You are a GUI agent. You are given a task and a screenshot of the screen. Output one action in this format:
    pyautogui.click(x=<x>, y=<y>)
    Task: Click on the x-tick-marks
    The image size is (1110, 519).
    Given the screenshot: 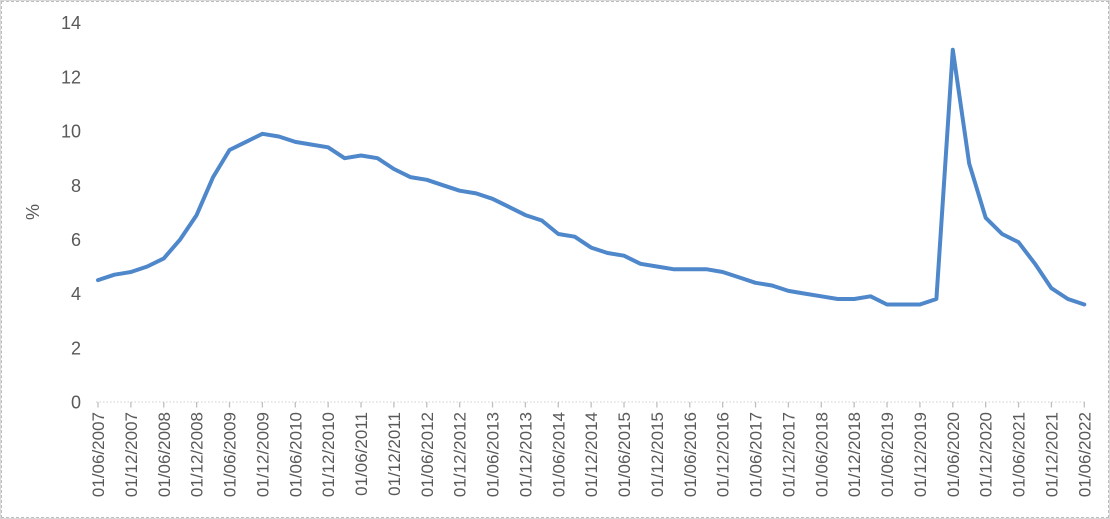 What is the action you would take?
    pyautogui.click(x=591, y=405)
    